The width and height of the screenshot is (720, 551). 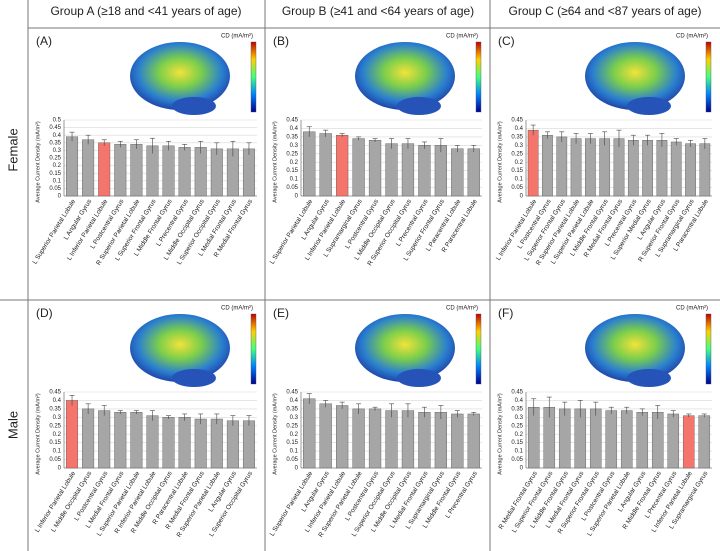 I want to click on group-header: Group B (≥41 and <64 years of age), so click(x=378, y=11).